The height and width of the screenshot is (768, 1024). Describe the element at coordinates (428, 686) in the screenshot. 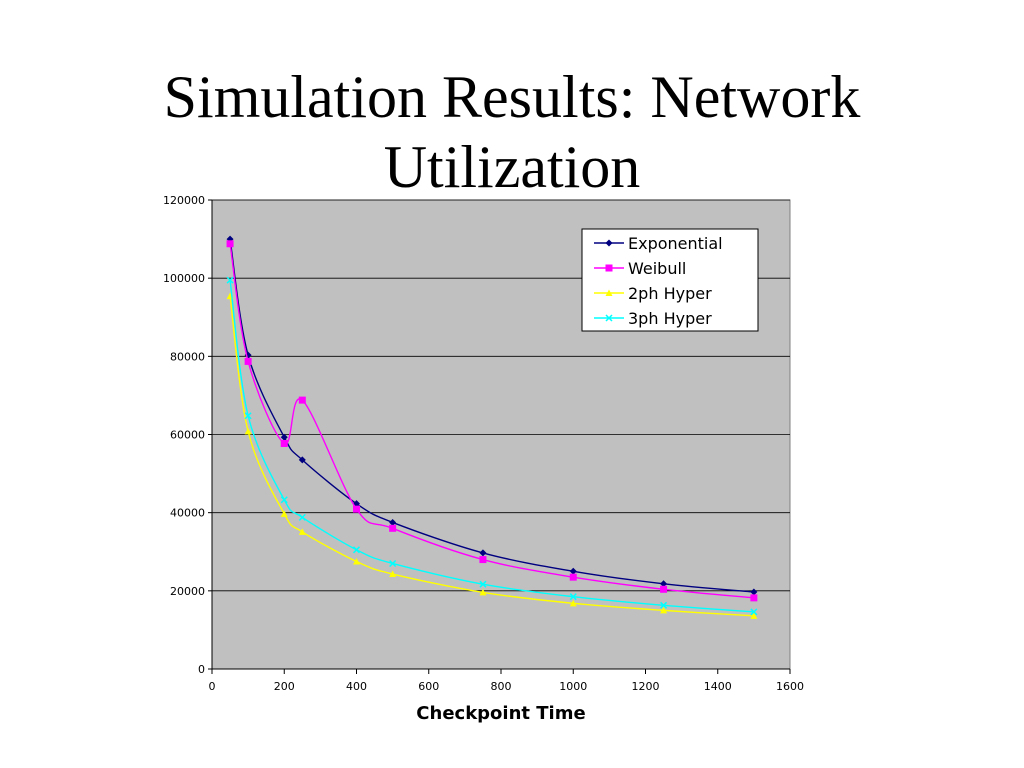

I see `x-tick-label: 600` at that location.